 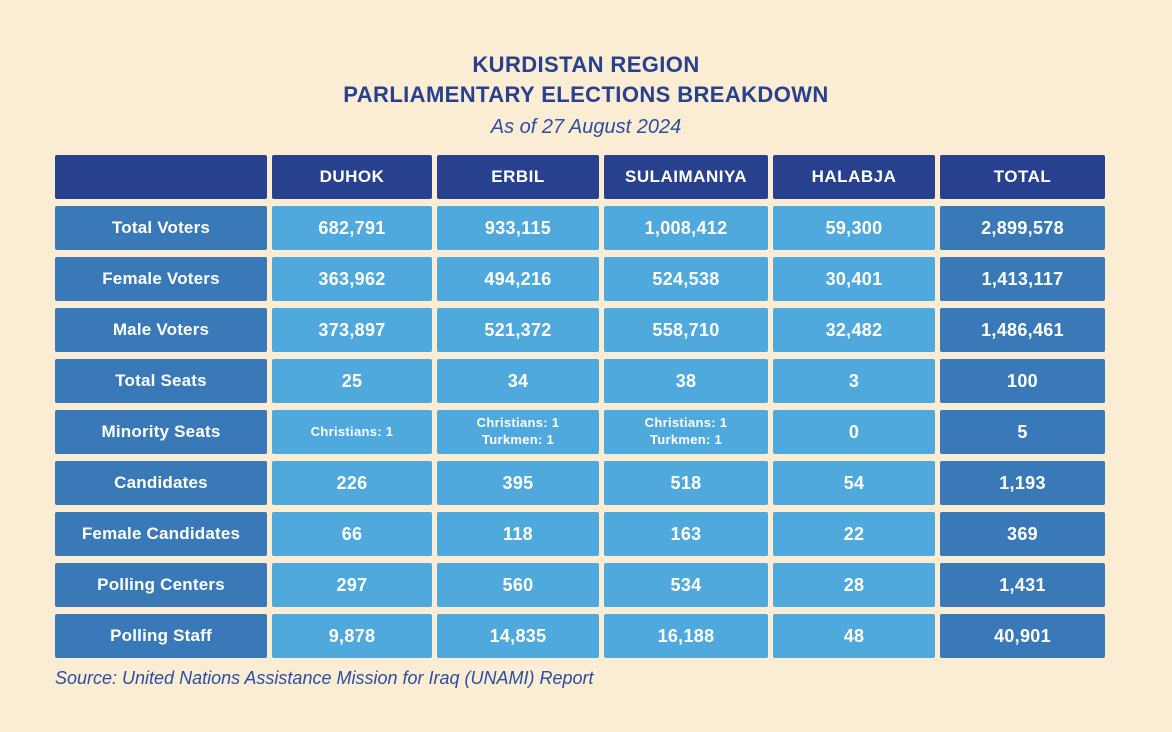 I want to click on table-cell: 494,216, so click(x=518, y=279).